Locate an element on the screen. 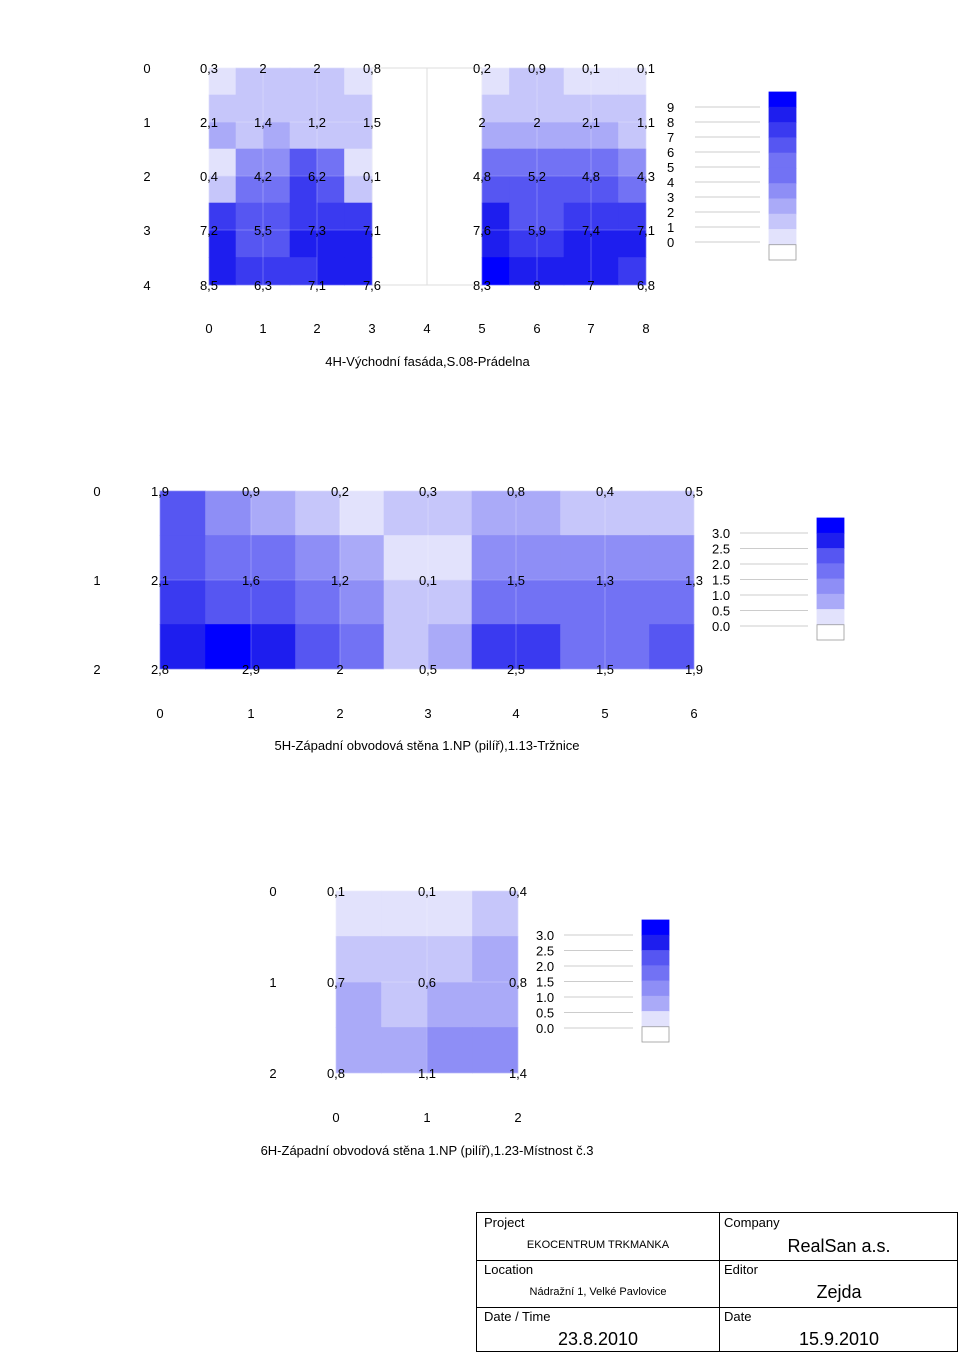 This screenshot has width=960, height=1358. data-label: 0,8 is located at coordinates (516, 491).